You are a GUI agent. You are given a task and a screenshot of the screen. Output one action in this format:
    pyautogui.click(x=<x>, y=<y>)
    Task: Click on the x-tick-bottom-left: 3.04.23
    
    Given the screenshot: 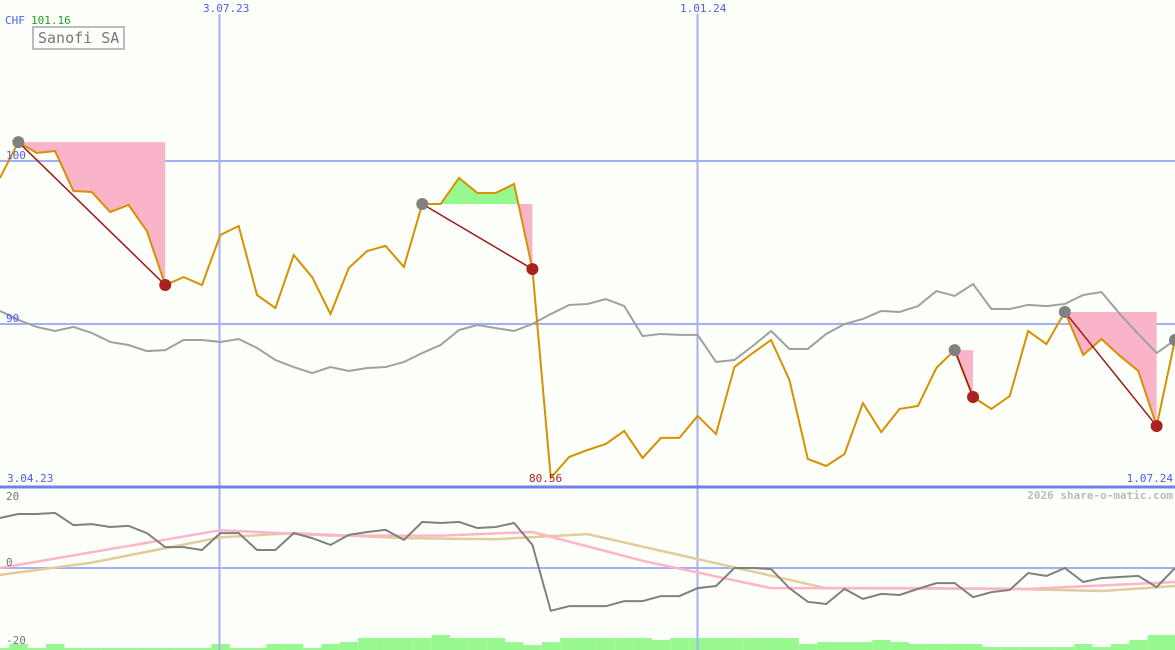 What is the action you would take?
    pyautogui.click(x=30, y=478)
    